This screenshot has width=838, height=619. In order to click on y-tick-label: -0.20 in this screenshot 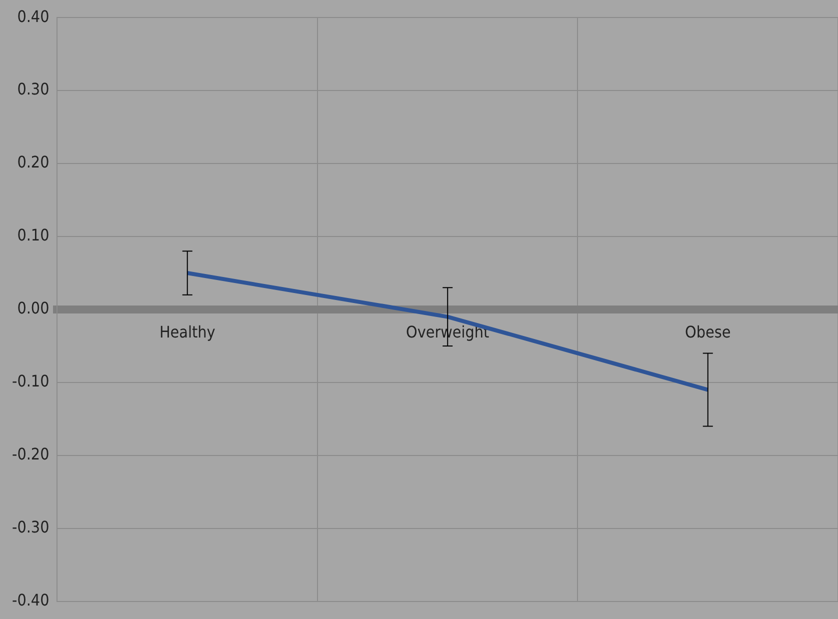, I will do `click(31, 454)`.